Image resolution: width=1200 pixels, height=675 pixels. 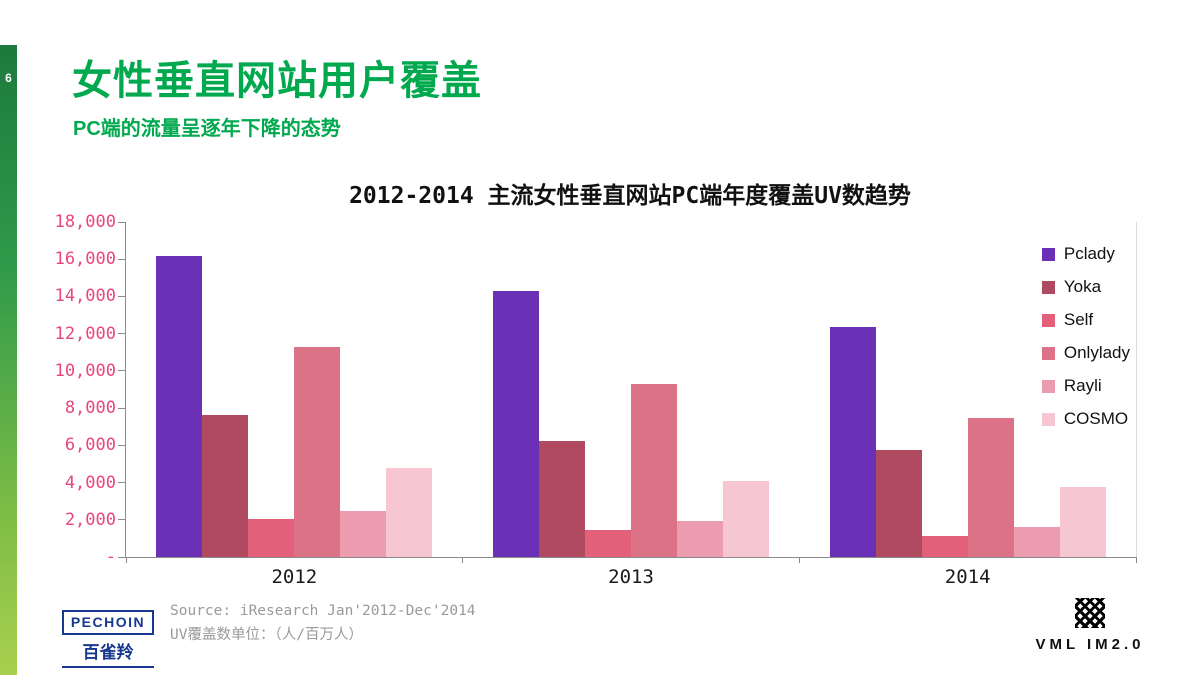 I want to click on x-axis-label-2013: 2013, so click(x=631, y=577).